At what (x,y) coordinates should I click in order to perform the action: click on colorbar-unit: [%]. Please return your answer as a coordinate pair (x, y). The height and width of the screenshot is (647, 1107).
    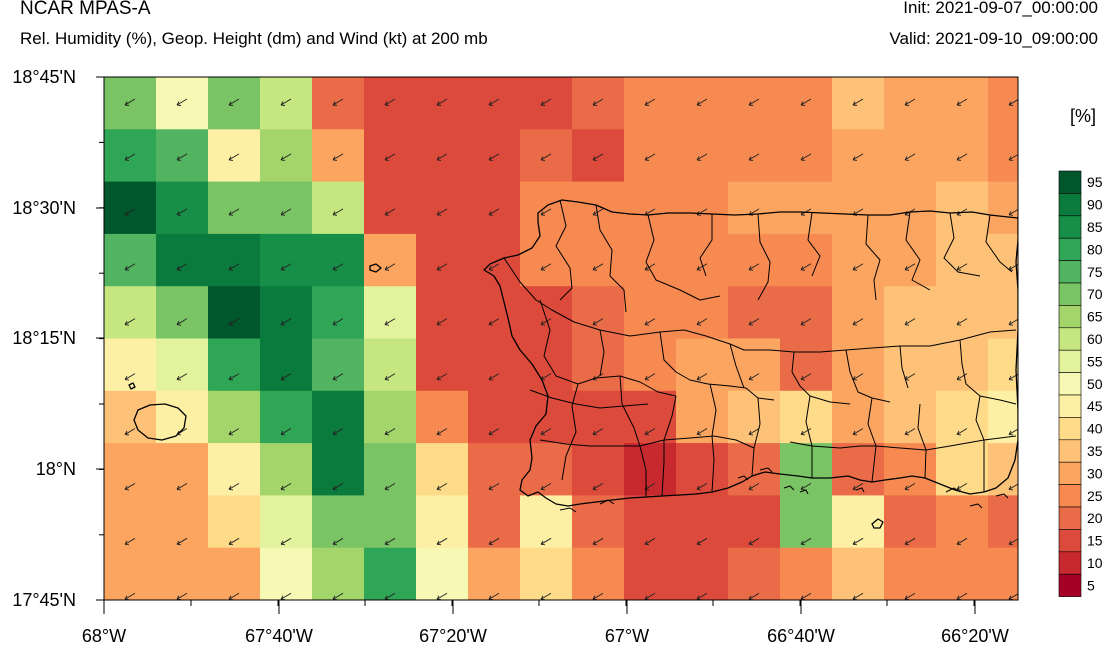
    Looking at the image, I should click on (1083, 116).